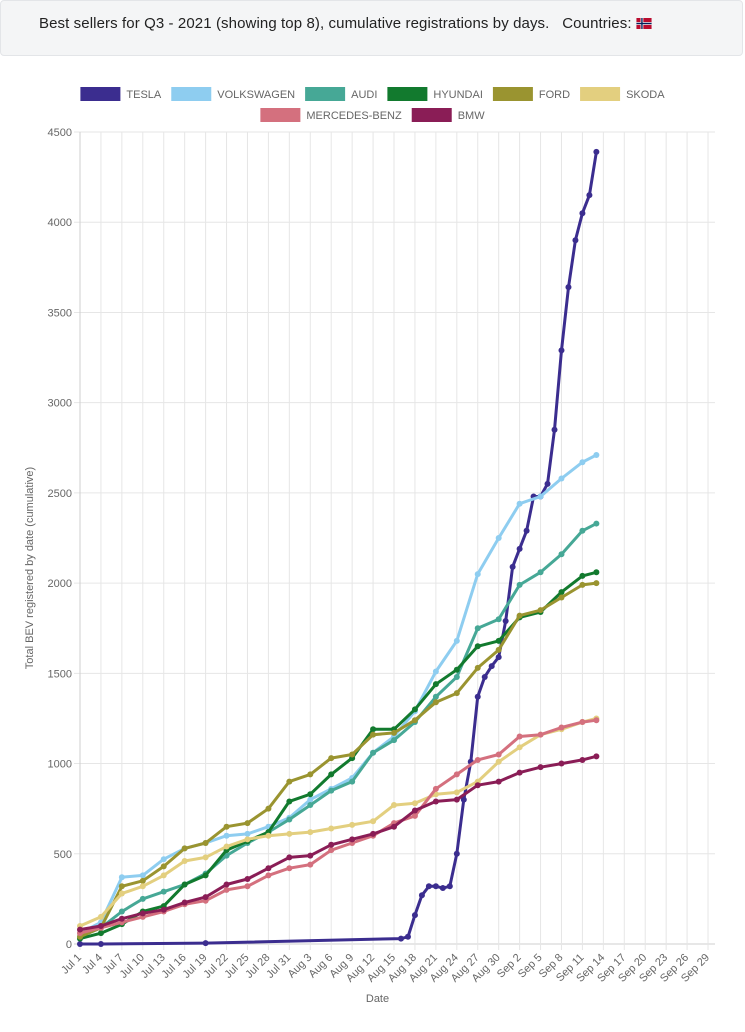 The image size is (745, 1032). I want to click on legend-label: FORD, so click(554, 95).